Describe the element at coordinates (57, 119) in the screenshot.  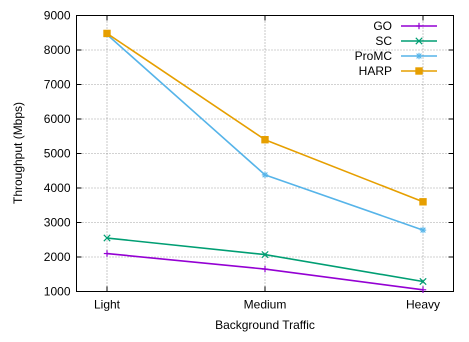
I see `y-tick-label: 6000` at that location.